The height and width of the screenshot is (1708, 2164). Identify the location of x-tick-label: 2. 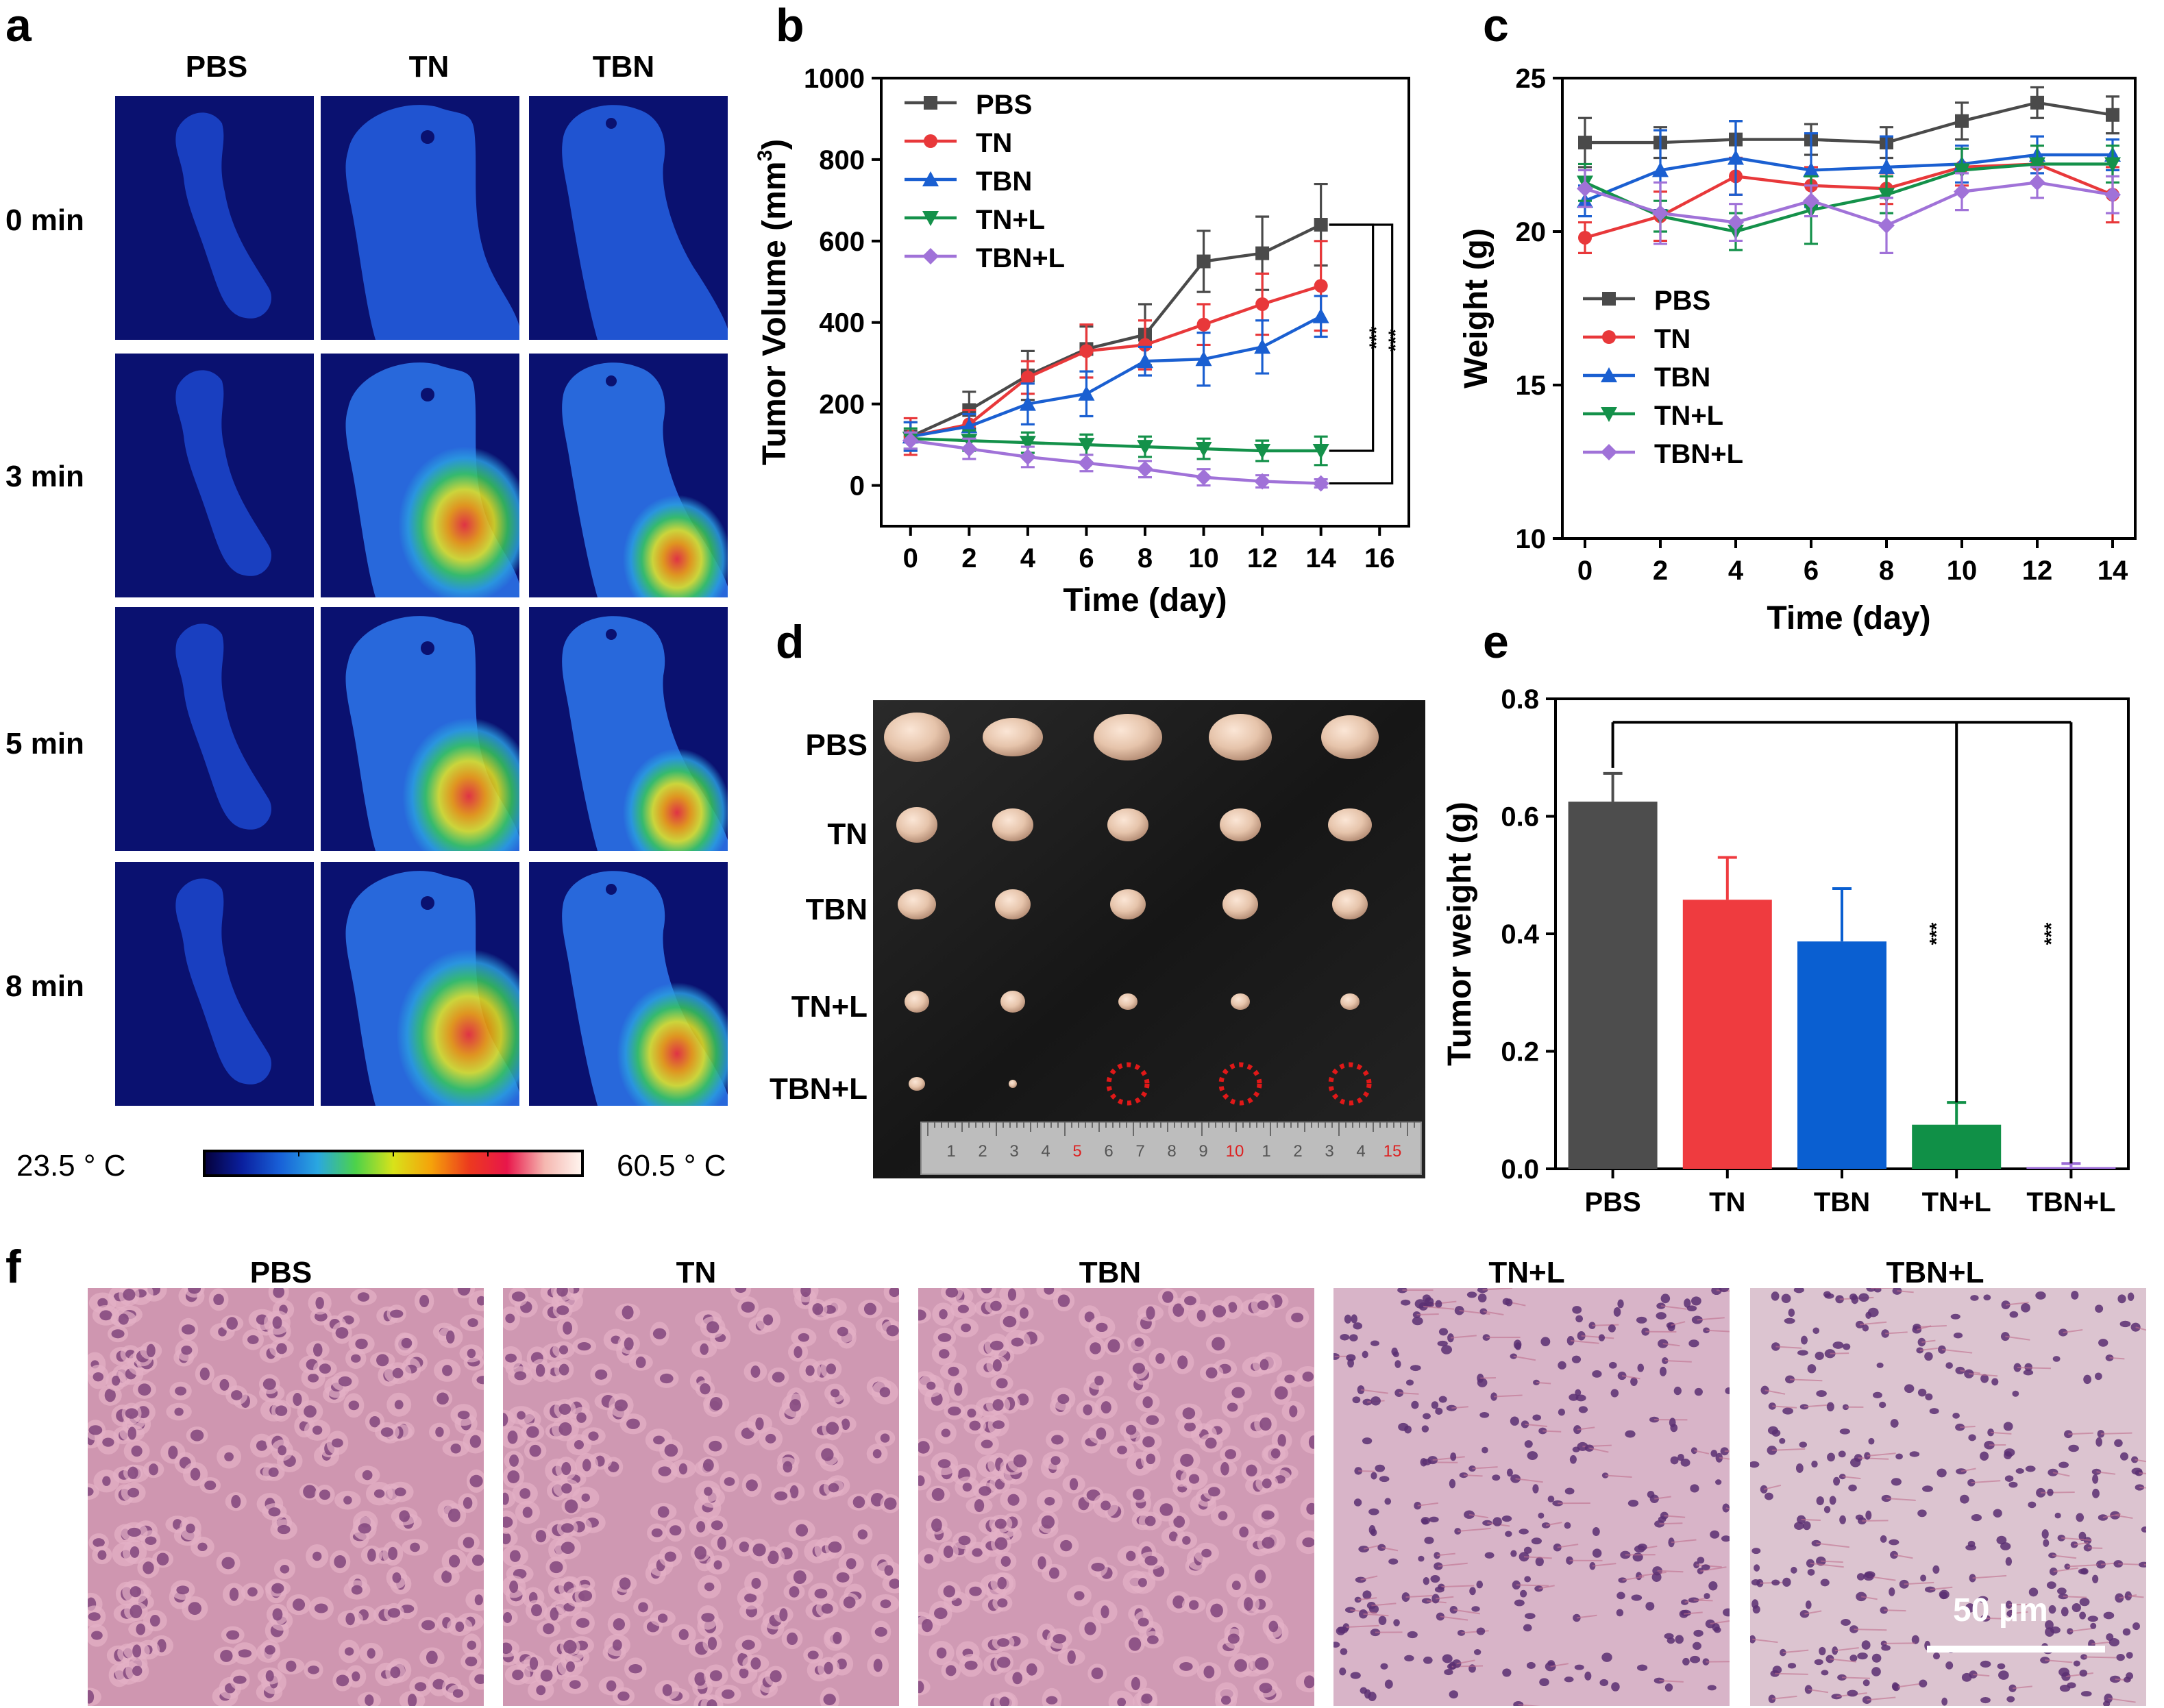
(968, 558).